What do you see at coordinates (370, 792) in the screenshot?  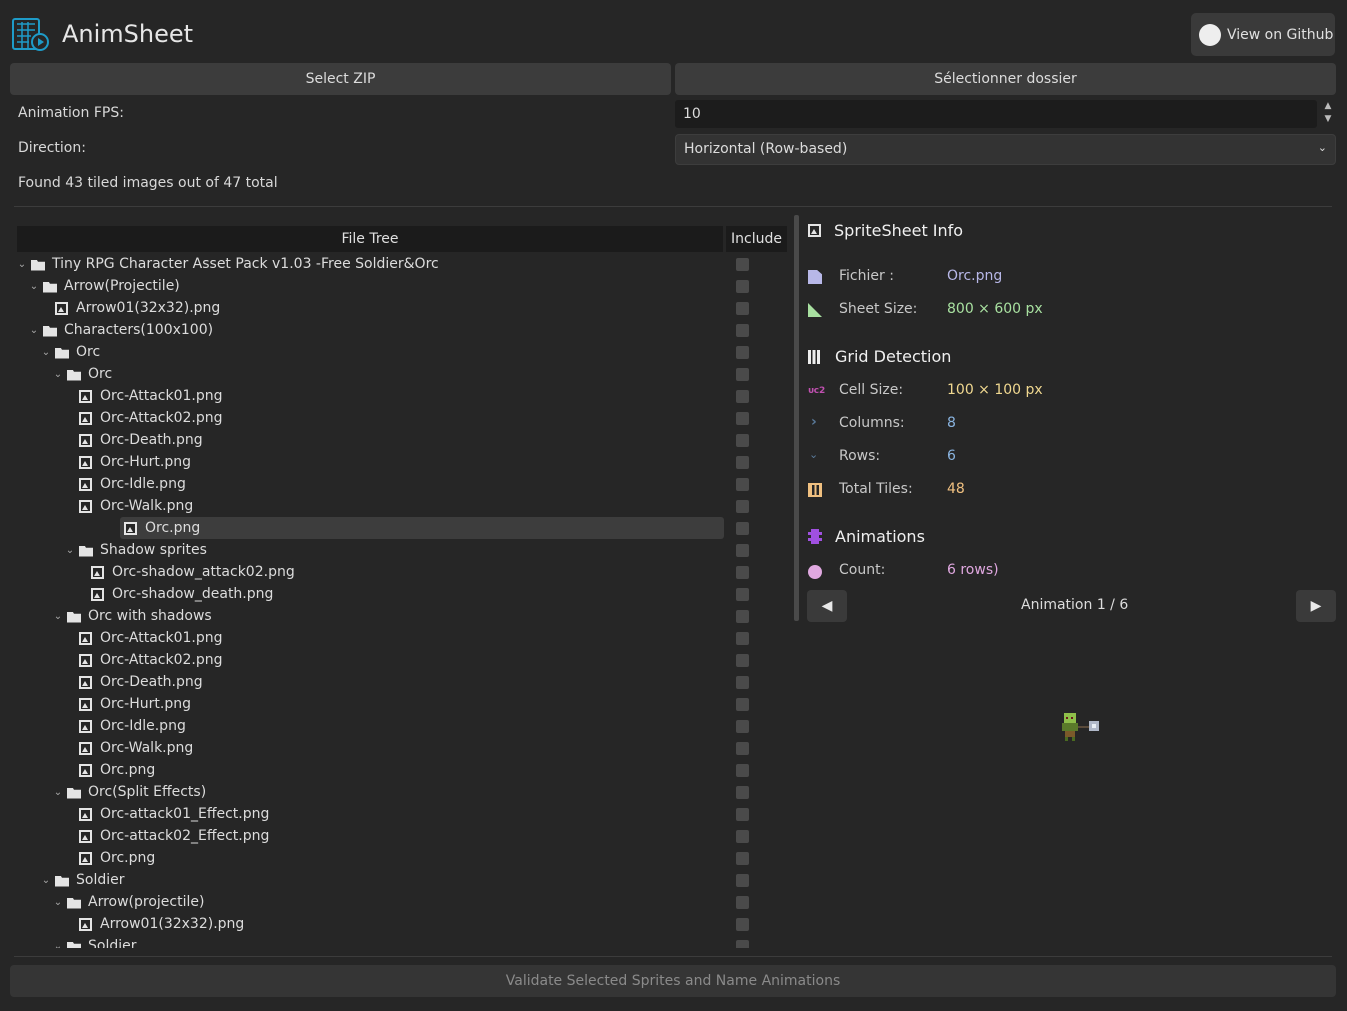 I see `tree-row: ⌄ Orc(Split Effects)` at bounding box center [370, 792].